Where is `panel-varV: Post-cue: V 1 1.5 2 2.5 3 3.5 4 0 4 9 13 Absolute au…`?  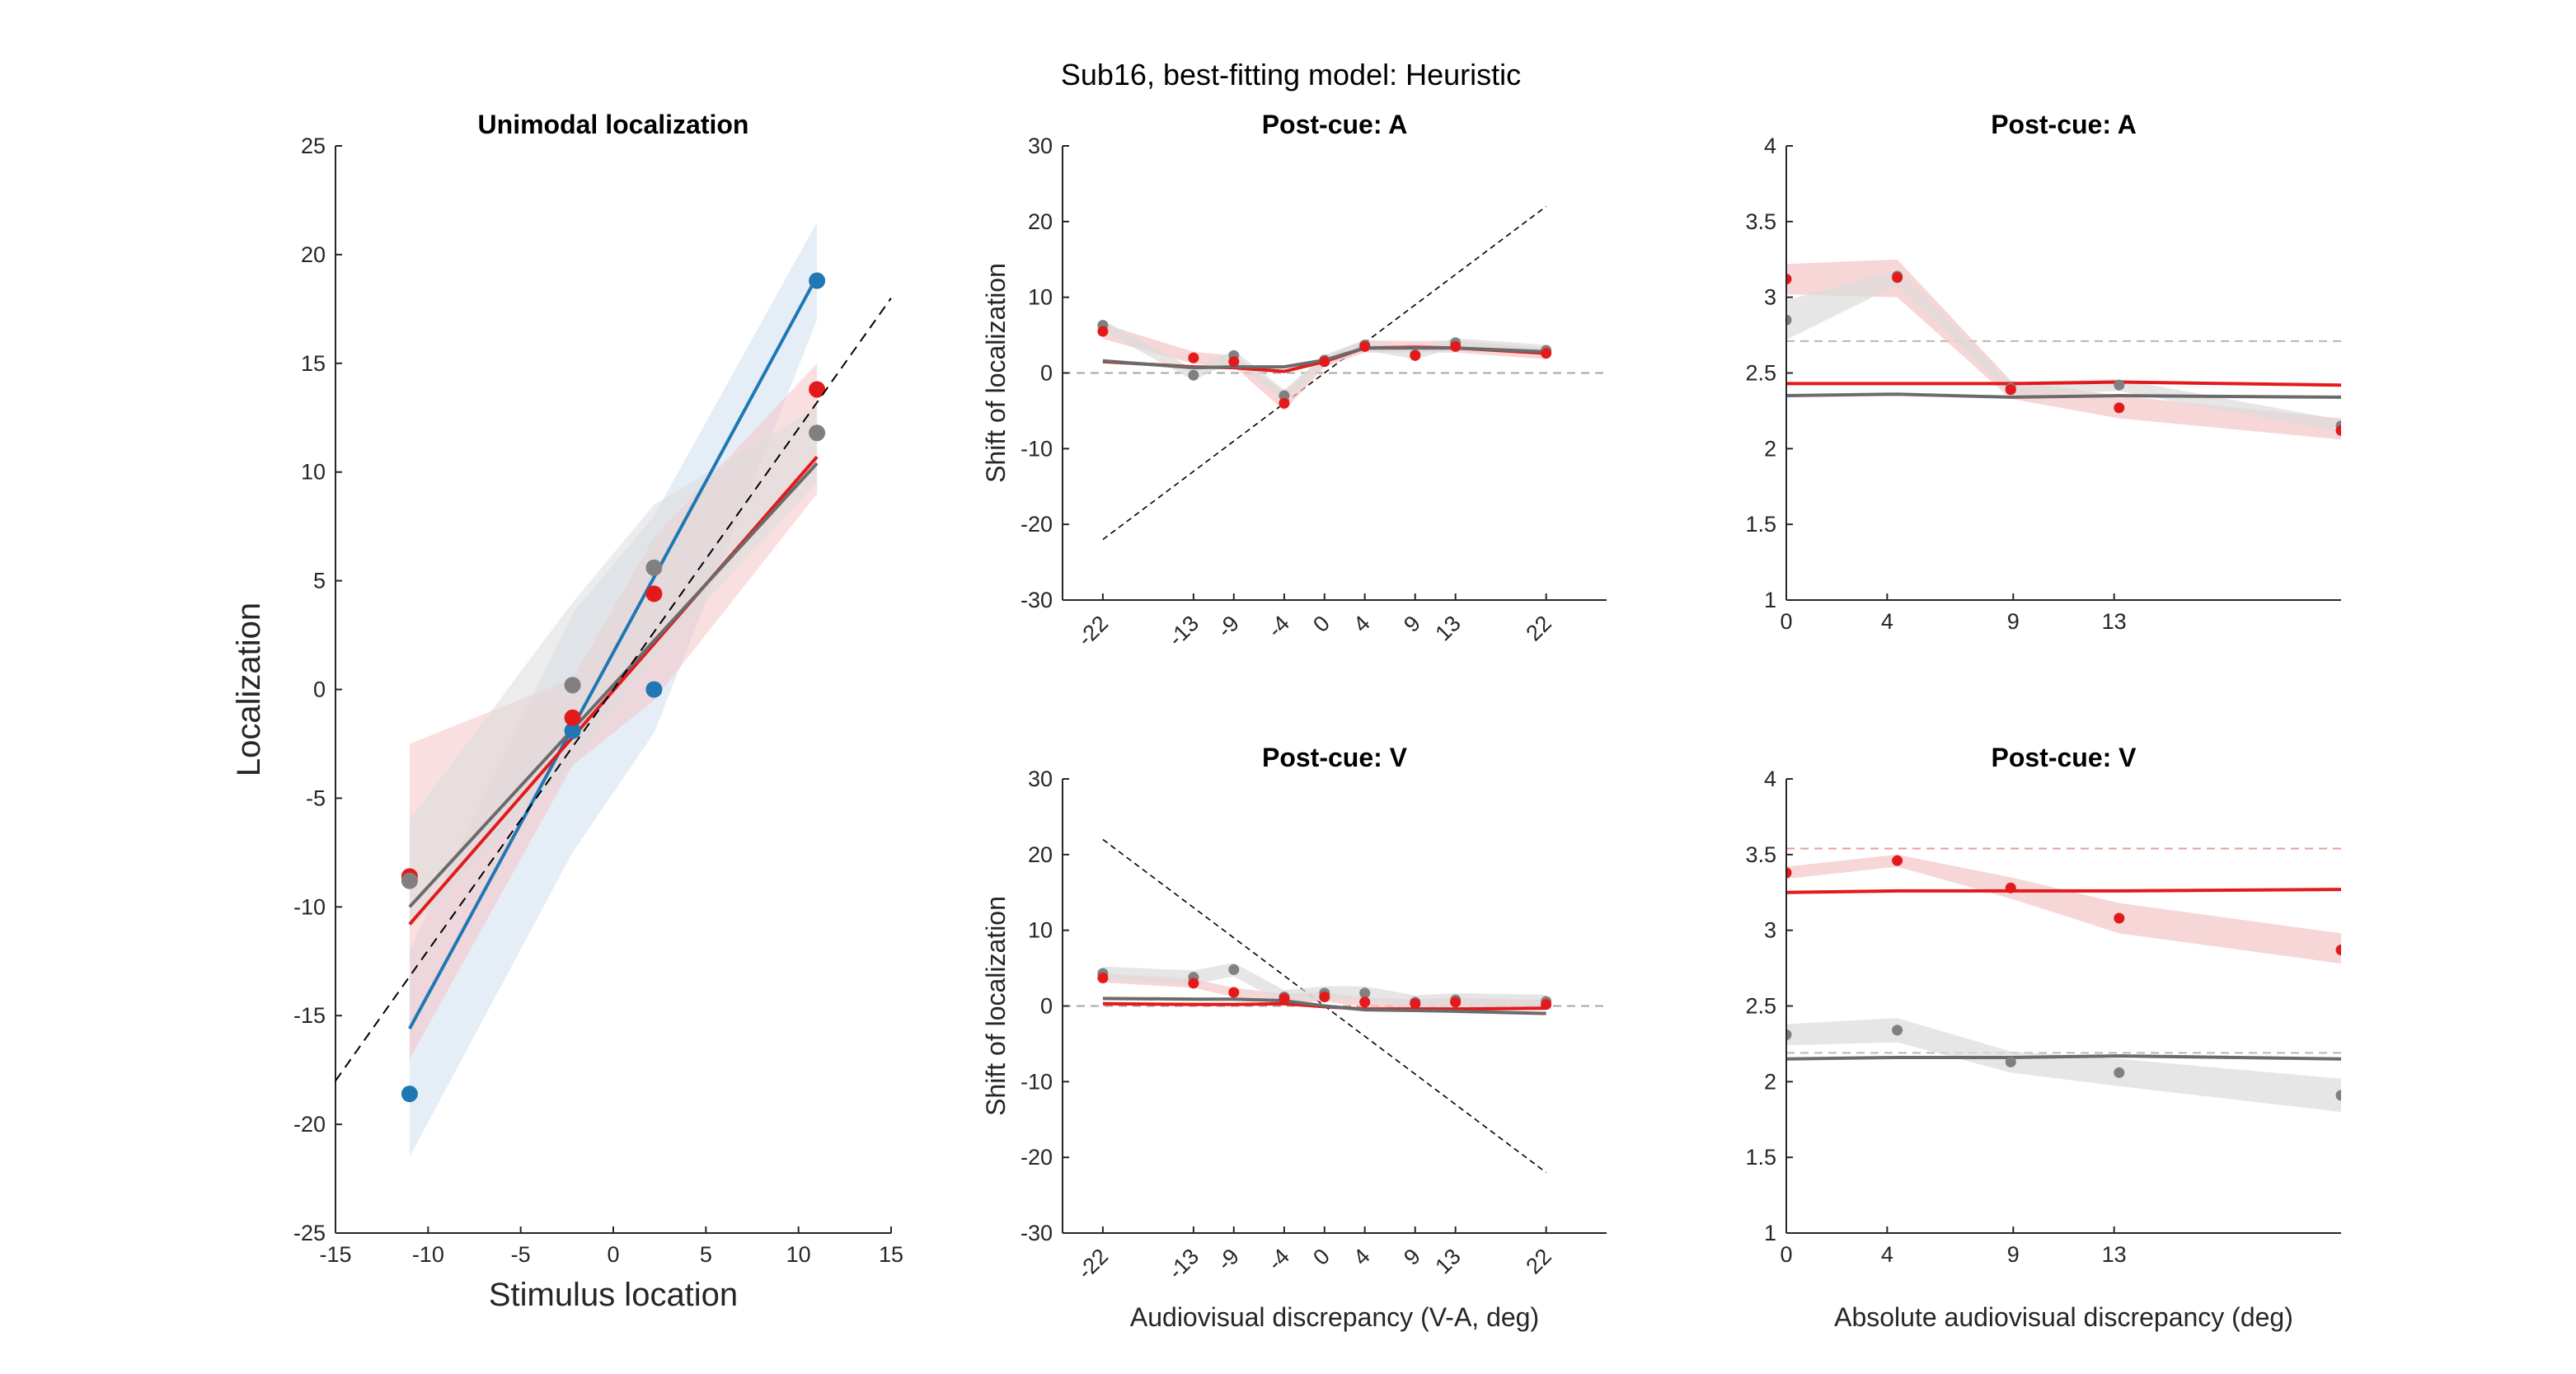 panel-varV: Post-cue: V 1 1.5 2 2.5 3 3.5 4 0 4 9 13 Absolute au… is located at coordinates (2043, 1037).